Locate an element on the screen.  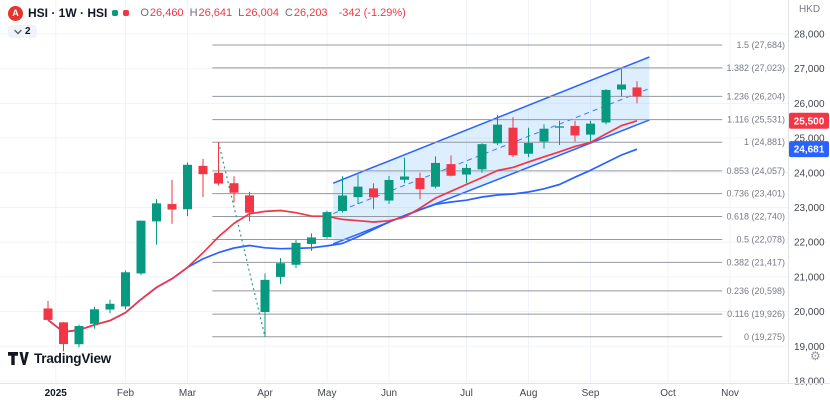
price-axis-label: 20,000 is located at coordinates (809, 312).